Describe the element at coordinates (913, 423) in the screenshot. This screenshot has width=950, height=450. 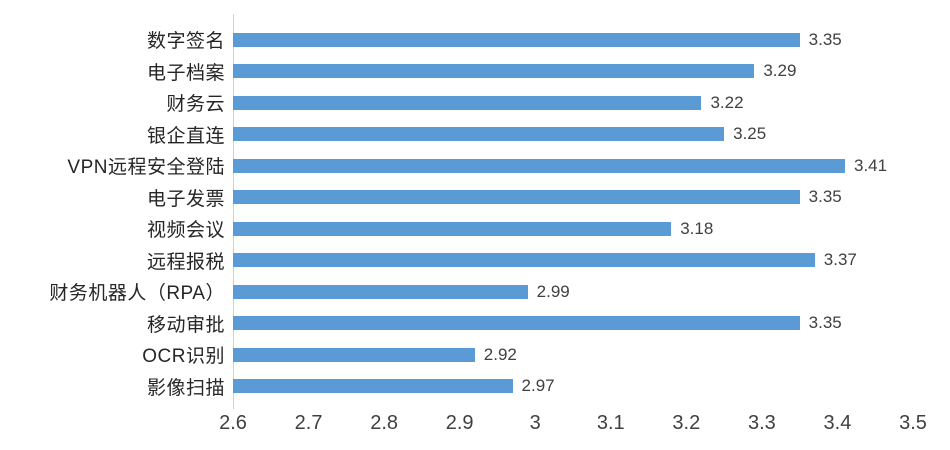
I see `x-tick-label: 3.5` at that location.